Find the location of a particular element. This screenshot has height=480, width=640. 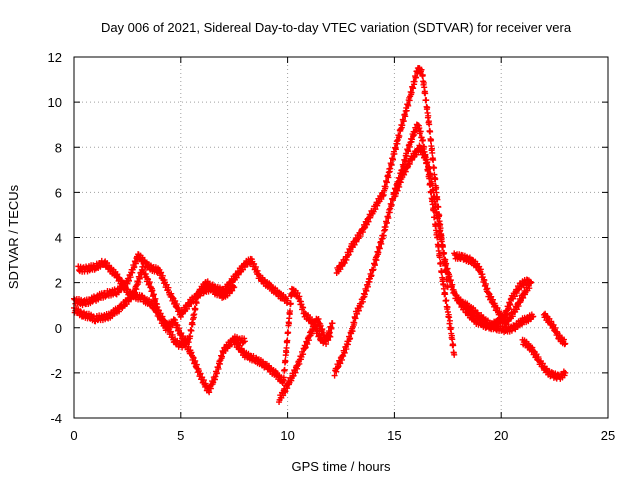

y-tick-label: 0 is located at coordinates (58, 328).